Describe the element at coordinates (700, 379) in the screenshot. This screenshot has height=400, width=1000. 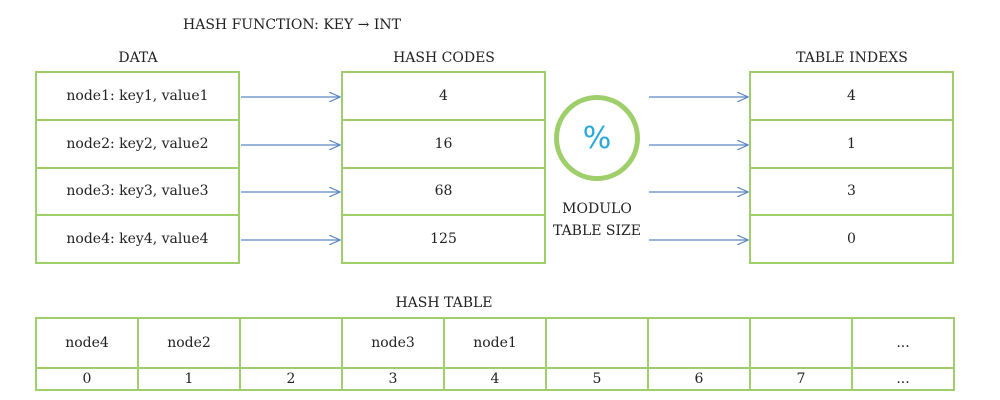
I see `hash-index-6: 6` at that location.